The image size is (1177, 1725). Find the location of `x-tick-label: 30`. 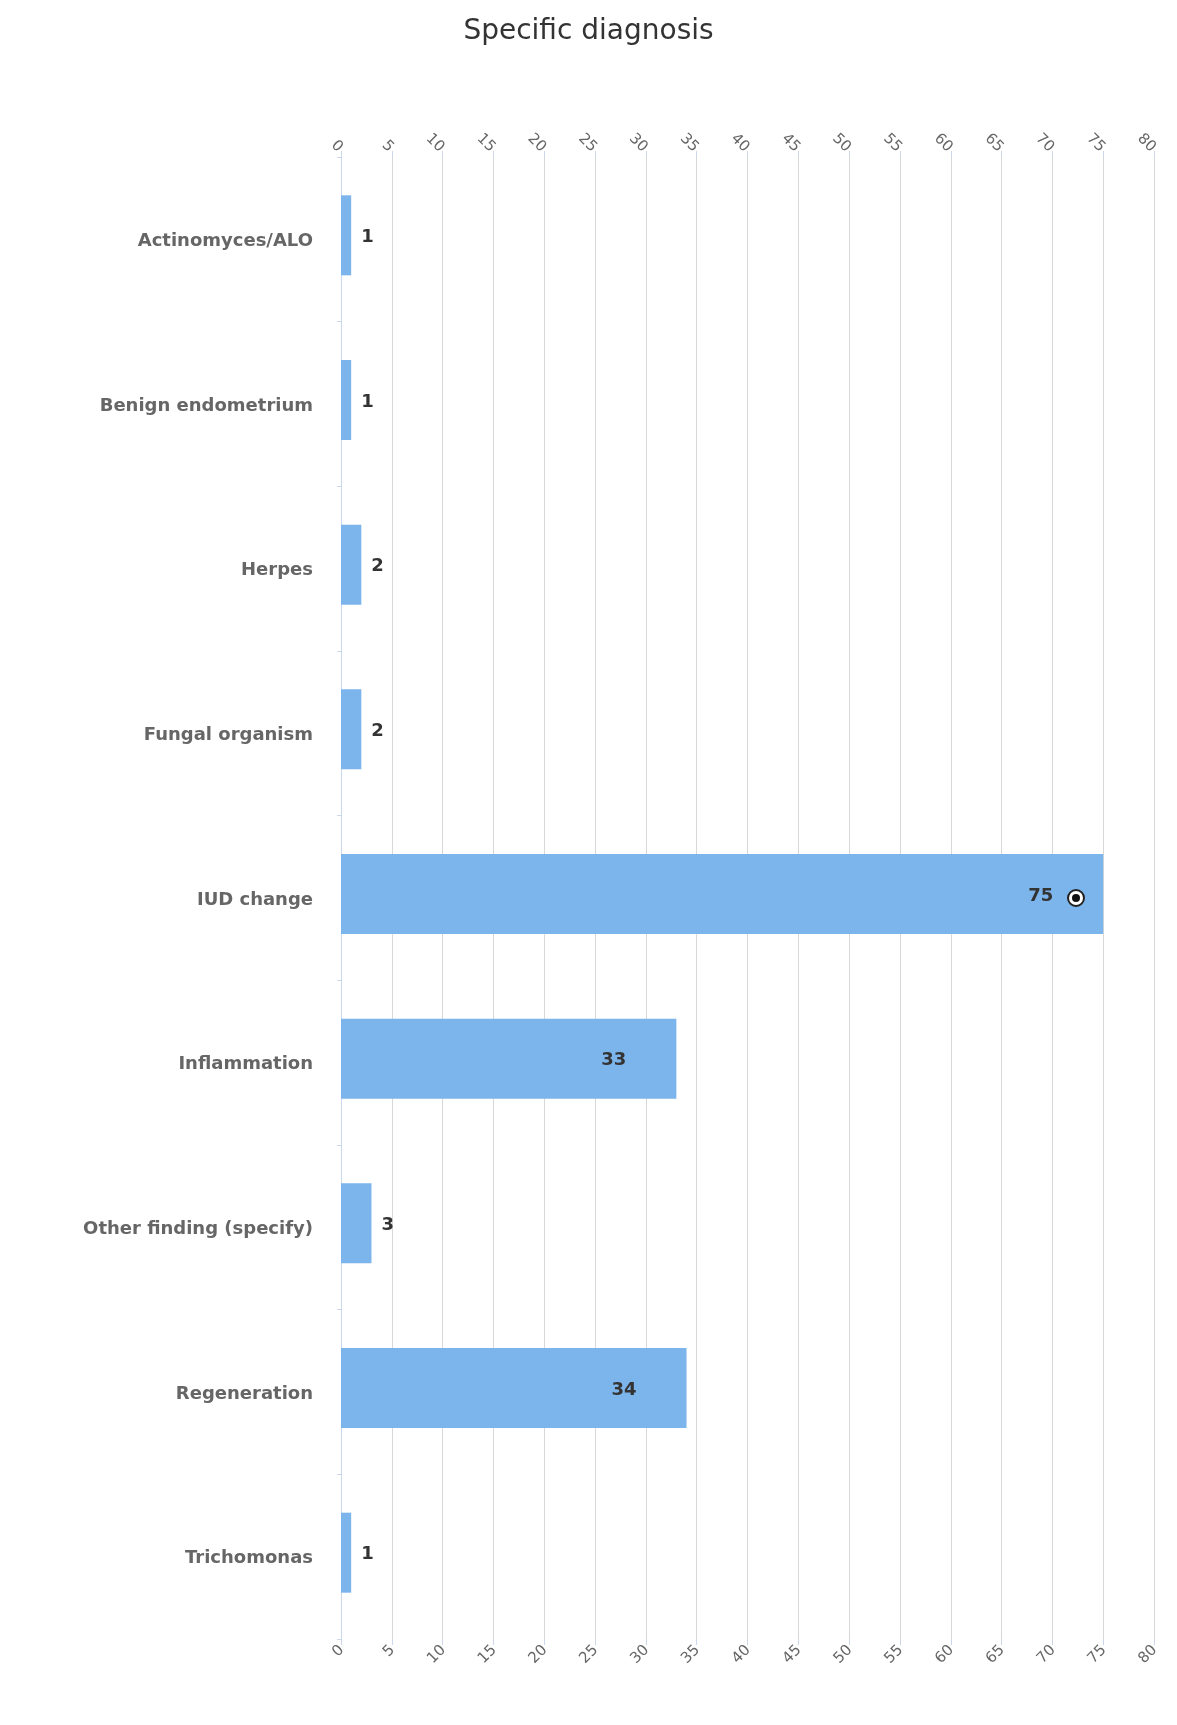

x-tick-label: 30 is located at coordinates (639, 142).